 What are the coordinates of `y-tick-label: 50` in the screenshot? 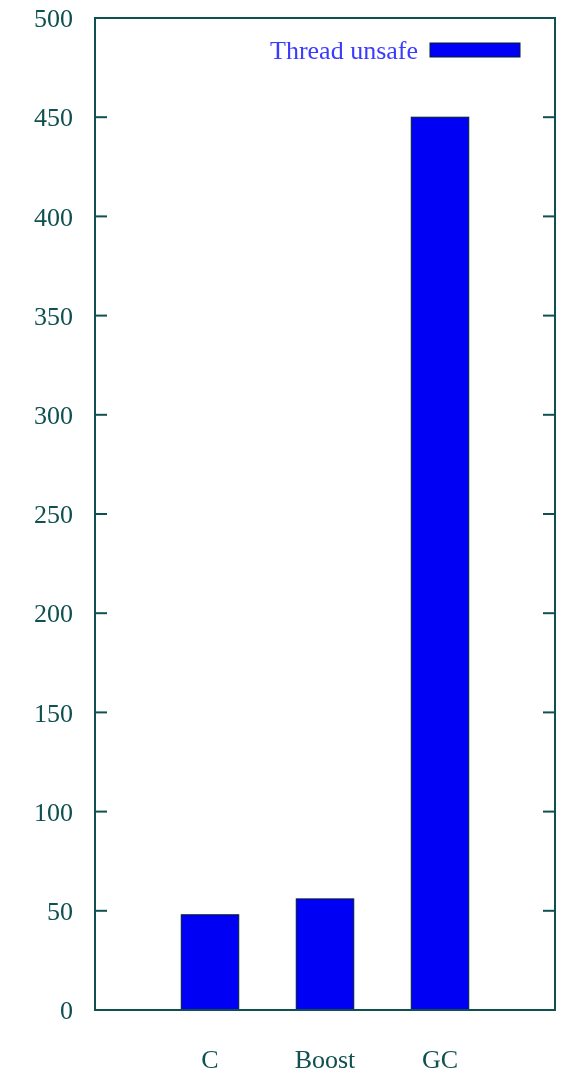 It's located at (60, 911).